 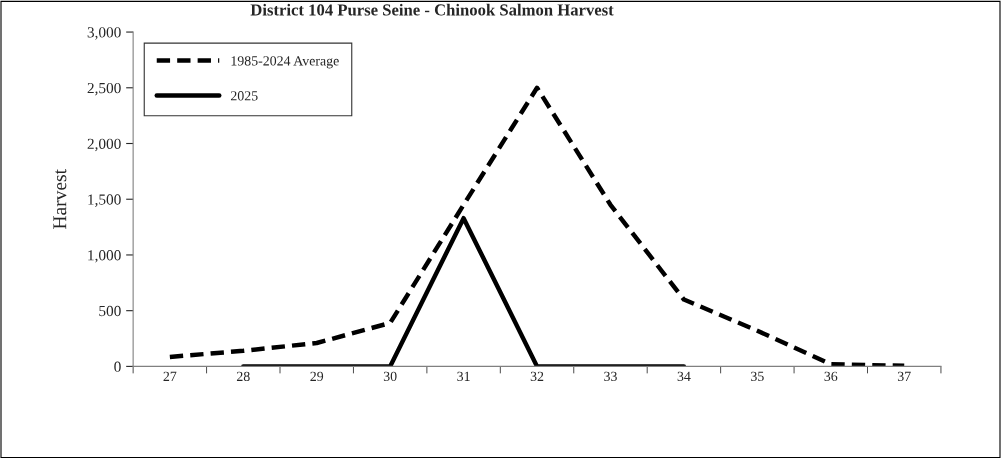 I want to click on x-tick-label: 31, so click(x=463, y=376).